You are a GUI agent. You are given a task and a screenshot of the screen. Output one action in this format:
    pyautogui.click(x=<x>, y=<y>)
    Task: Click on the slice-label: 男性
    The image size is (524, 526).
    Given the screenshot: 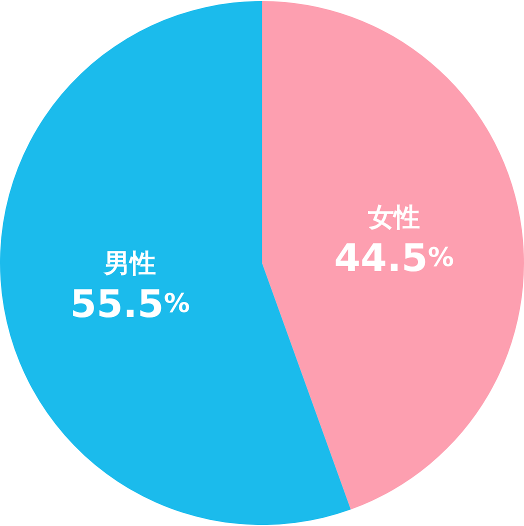 What is the action you would take?
    pyautogui.click(x=129, y=264)
    